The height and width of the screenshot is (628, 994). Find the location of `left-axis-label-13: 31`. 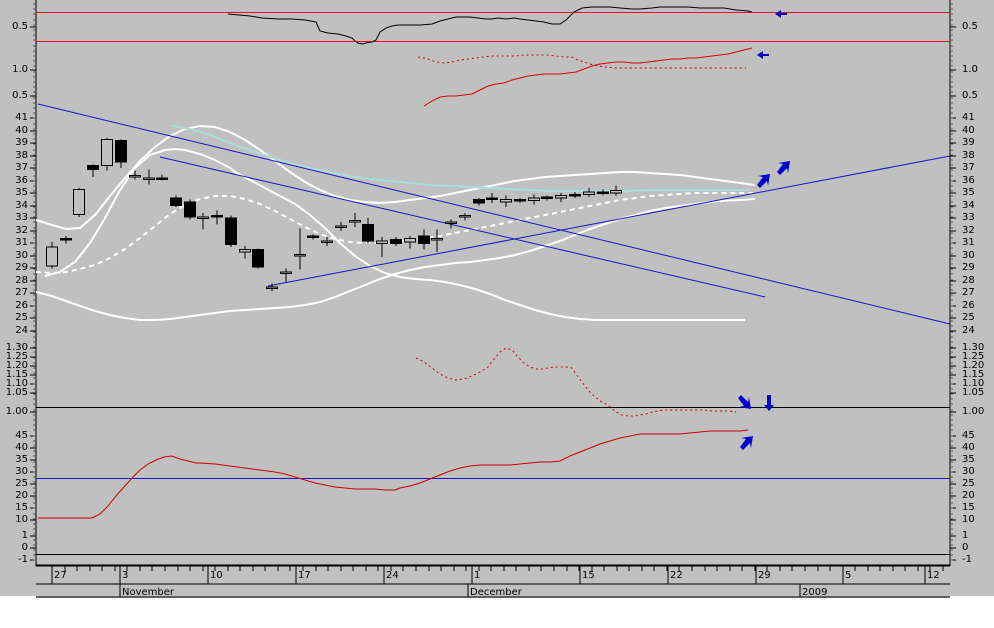

left-axis-label-13: 31 is located at coordinates (21, 242).